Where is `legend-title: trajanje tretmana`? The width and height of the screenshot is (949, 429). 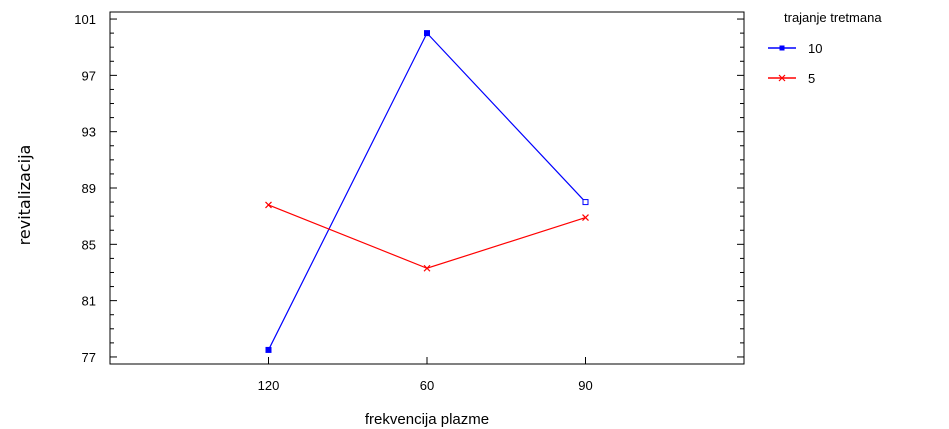
legend-title: trajanje tretmana is located at coordinates (833, 17).